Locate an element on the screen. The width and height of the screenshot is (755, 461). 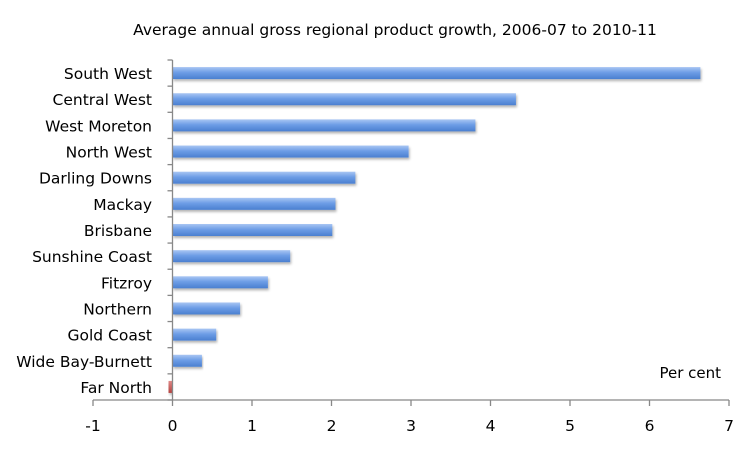
category-label: Brisbane is located at coordinates (118, 231).